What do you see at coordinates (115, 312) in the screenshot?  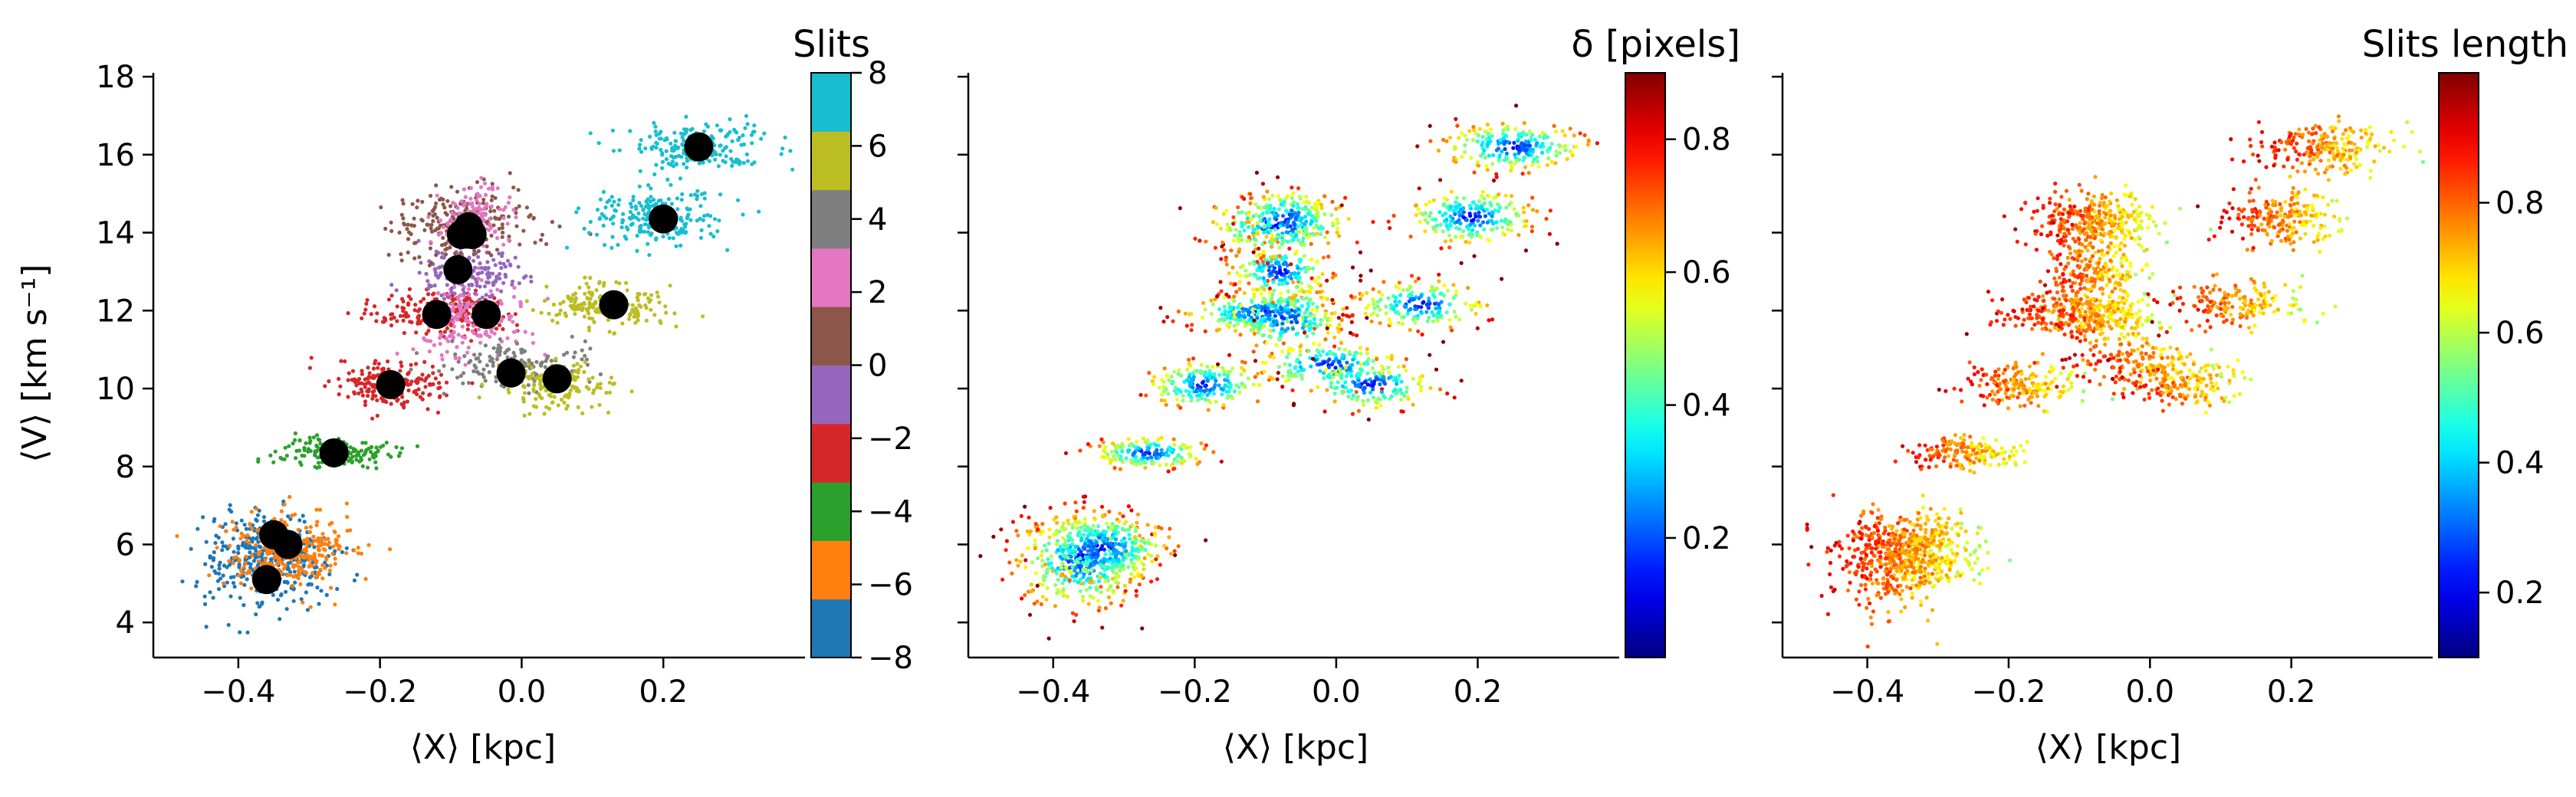 I see `y-tick-label: 12` at bounding box center [115, 312].